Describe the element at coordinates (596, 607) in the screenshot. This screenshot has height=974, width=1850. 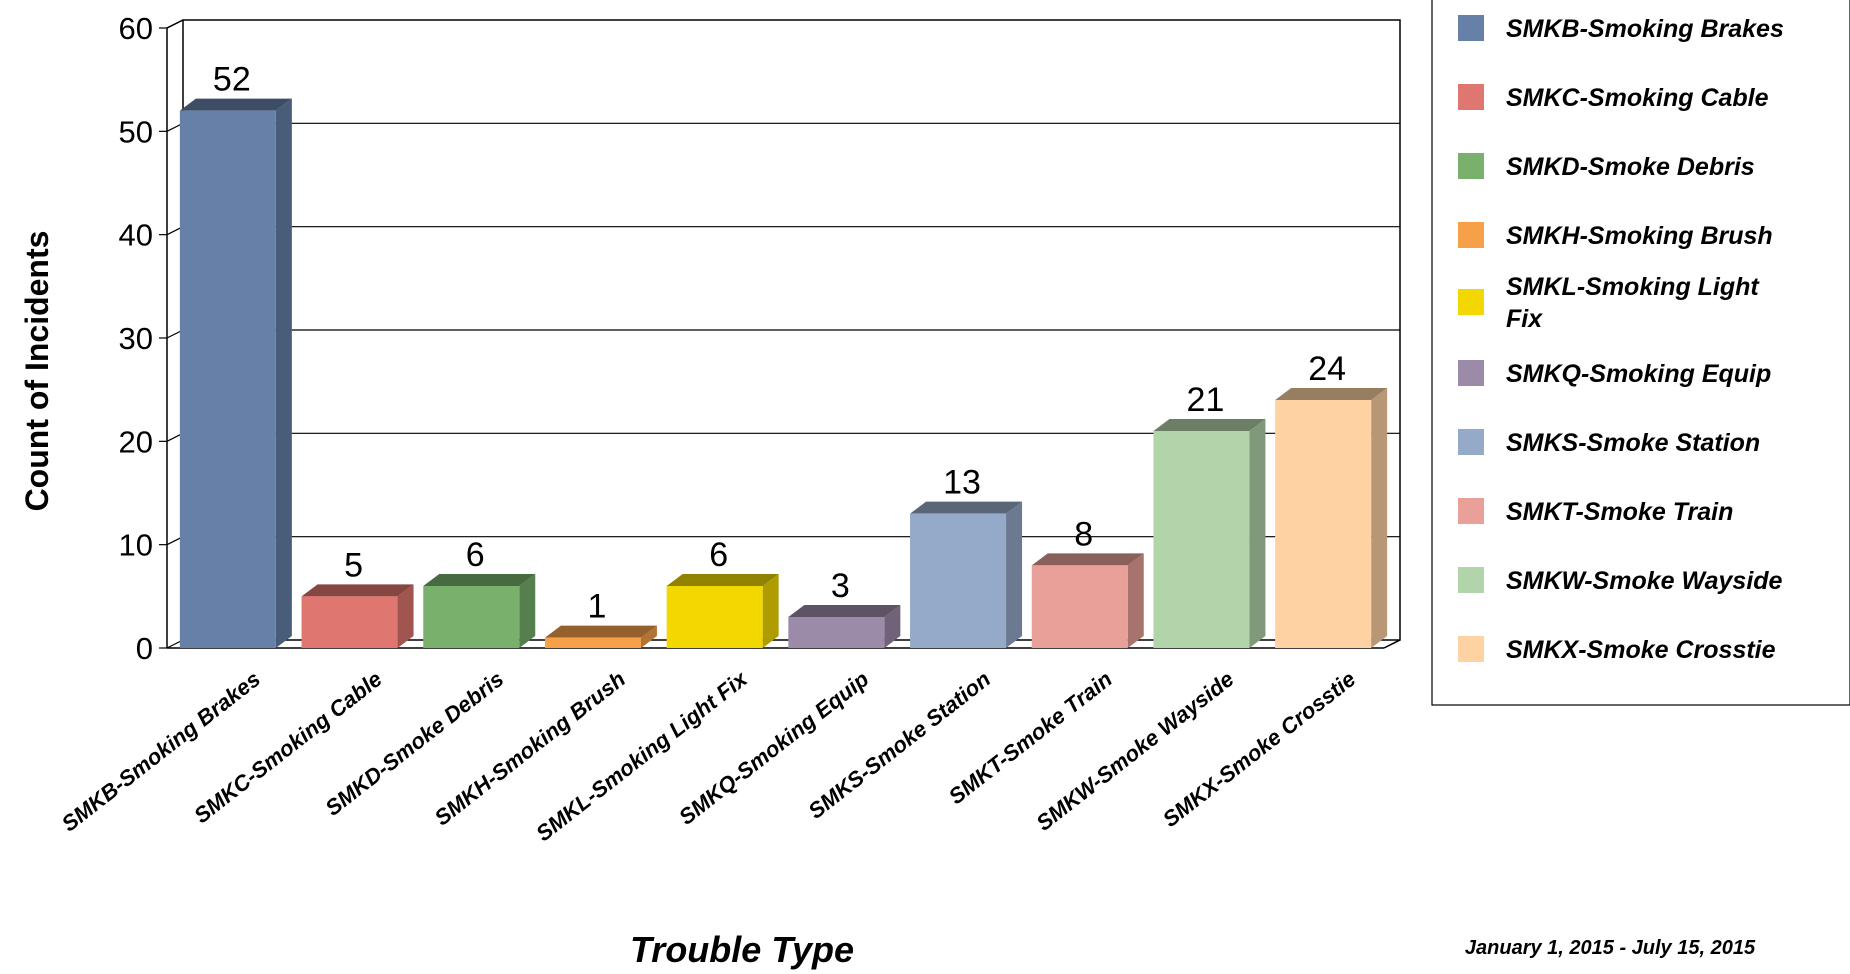
I see `bar-value-label: 1` at that location.